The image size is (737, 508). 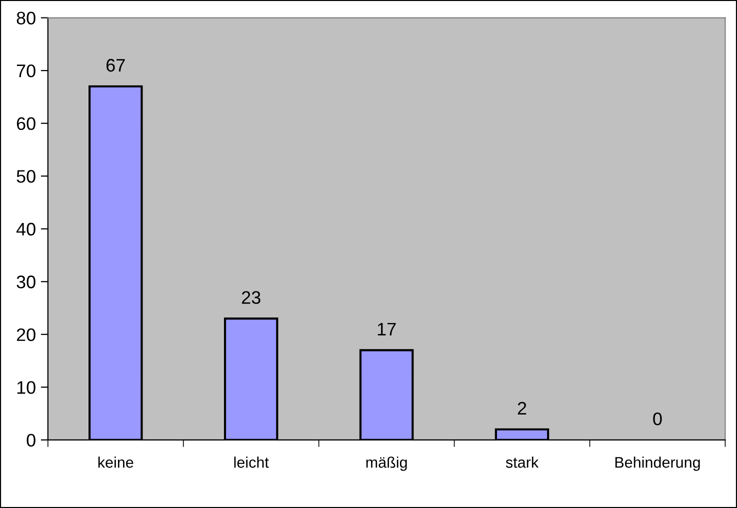 I want to click on data-label: 17, so click(x=387, y=329).